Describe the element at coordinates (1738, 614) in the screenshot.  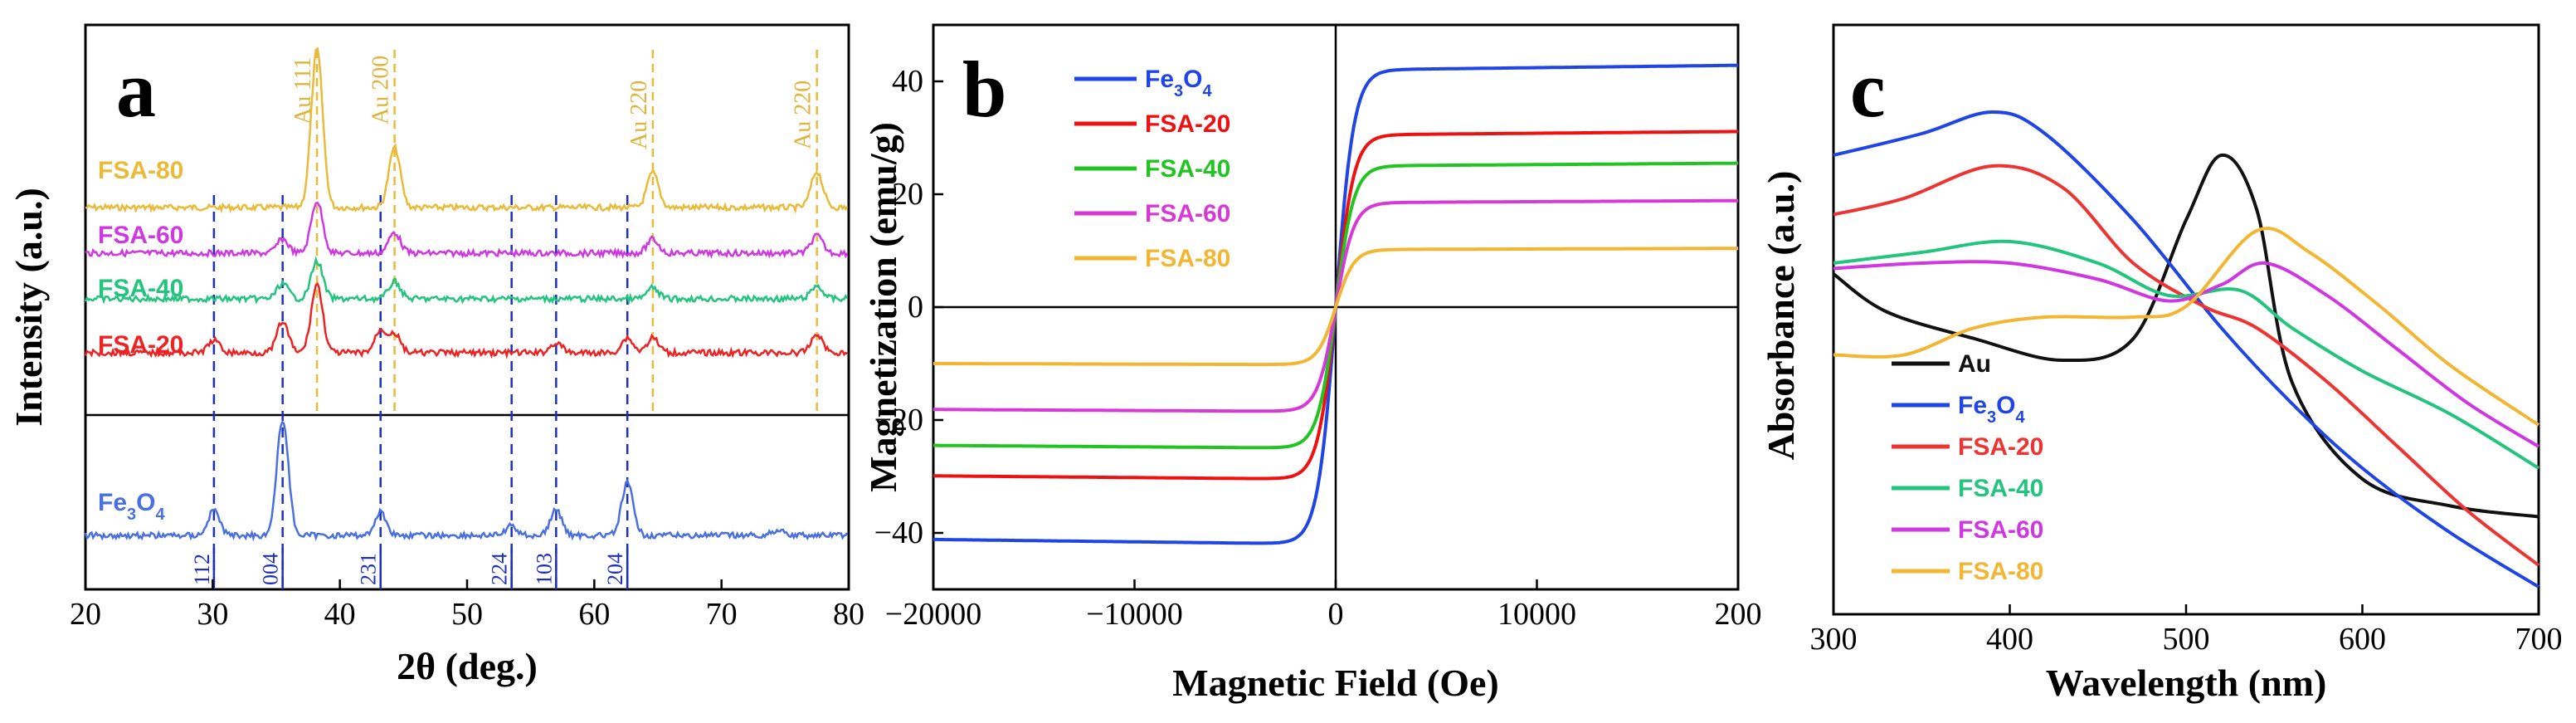
I see `panel-b-xtick-label: 200` at that location.